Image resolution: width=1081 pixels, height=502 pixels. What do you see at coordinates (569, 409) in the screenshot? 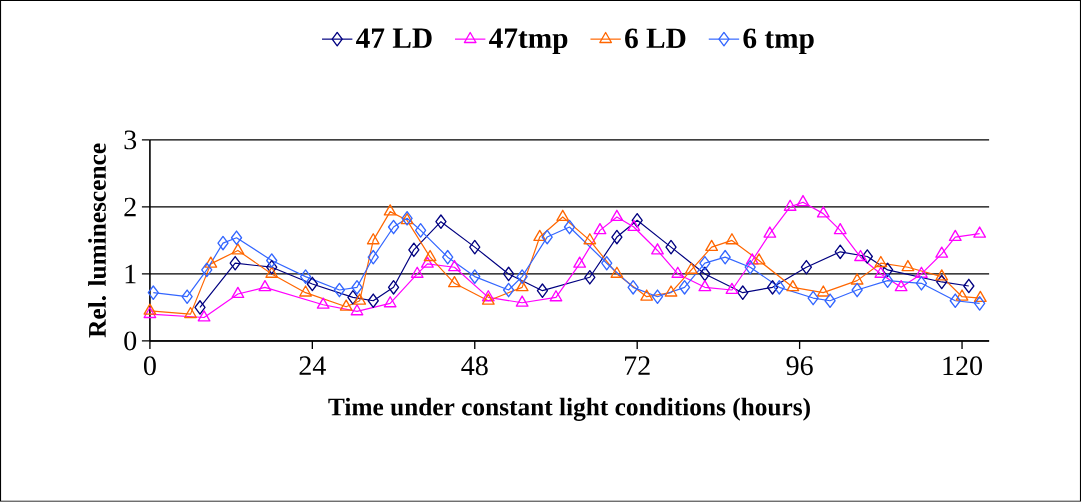
I see `x-axis-title: Time under constant light conditions (hours)` at bounding box center [569, 409].